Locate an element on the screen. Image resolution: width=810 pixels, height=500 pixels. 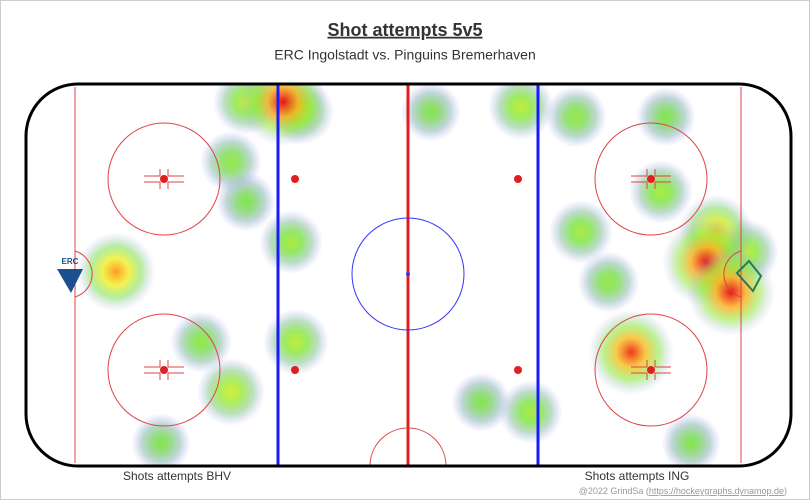
chart-title: Shot attempts 5v5 is located at coordinates (404, 30).